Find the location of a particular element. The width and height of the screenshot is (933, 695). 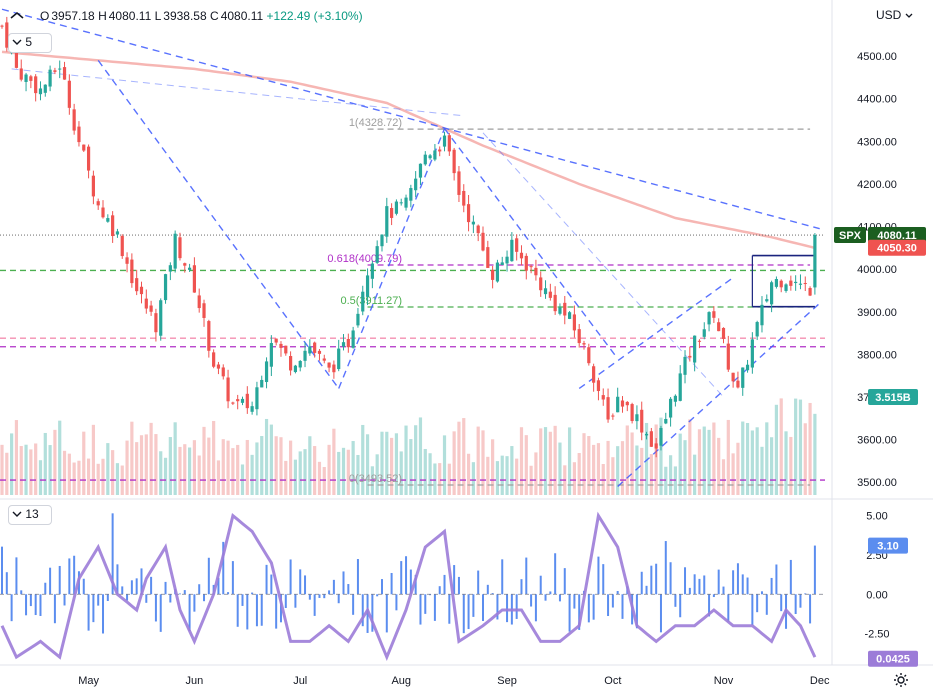

oscillator-line-tag-bg is located at coordinates (893, 658).